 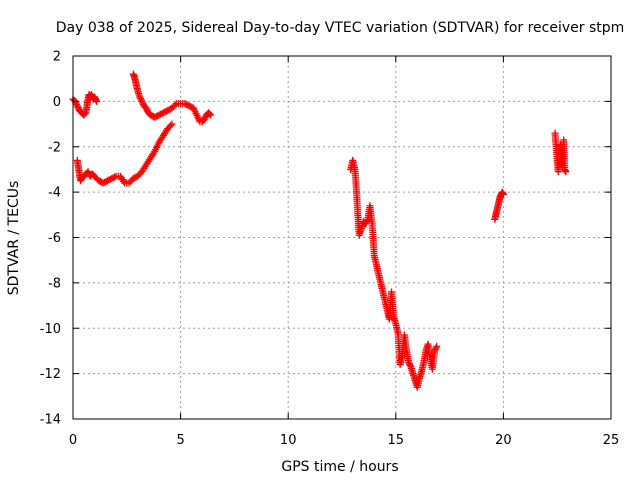 What do you see at coordinates (50, 420) in the screenshot?
I see `y-tick-label: -14` at bounding box center [50, 420].